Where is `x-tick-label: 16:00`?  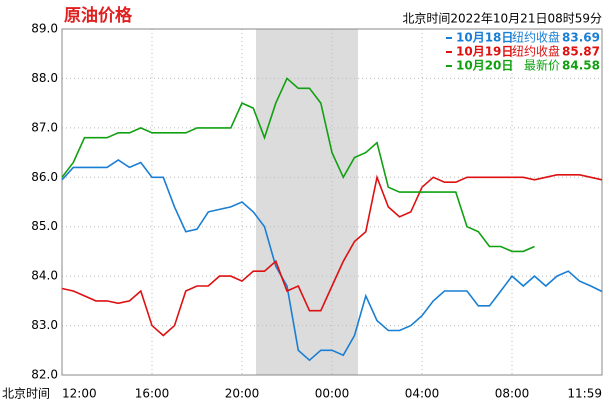 x-tick-label: 16:00 is located at coordinates (152, 394).